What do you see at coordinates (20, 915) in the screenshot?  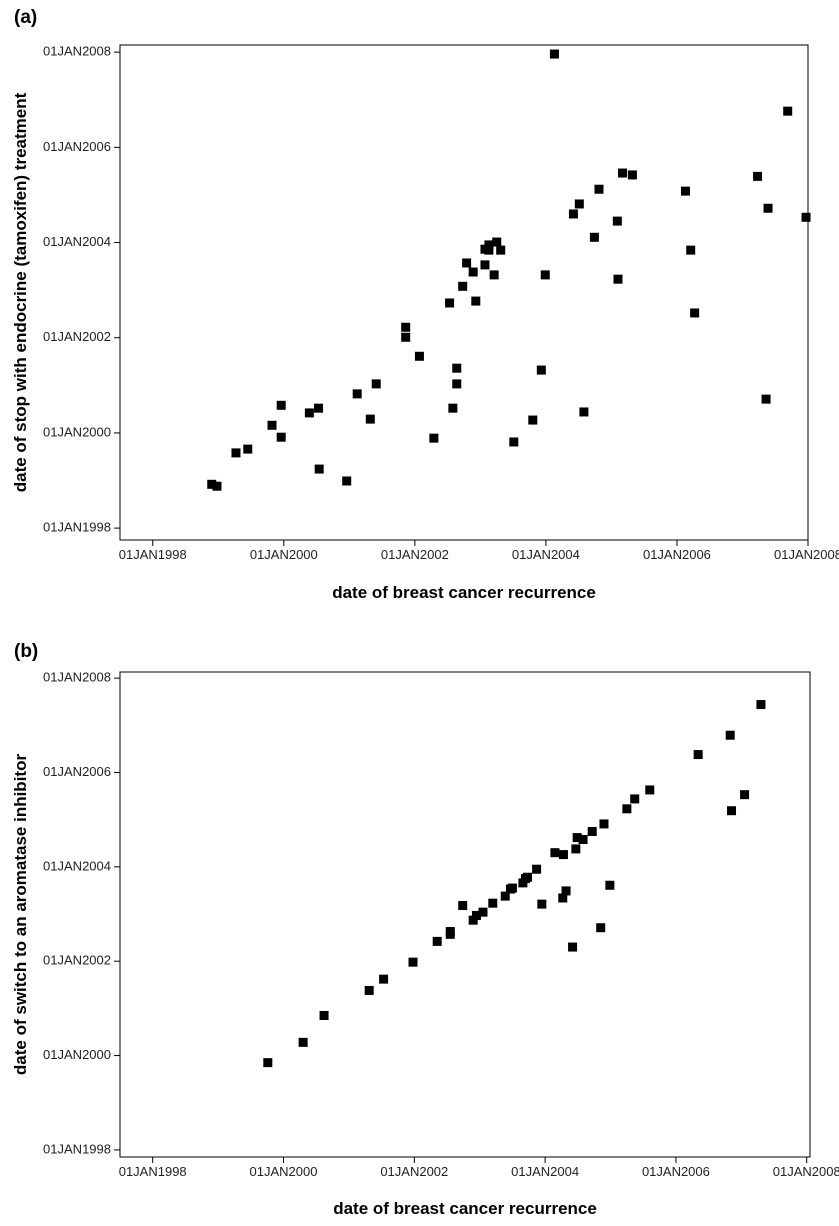 I see `y-axis-label: date of switch to an aromatase inhibitor` at bounding box center [20, 915].